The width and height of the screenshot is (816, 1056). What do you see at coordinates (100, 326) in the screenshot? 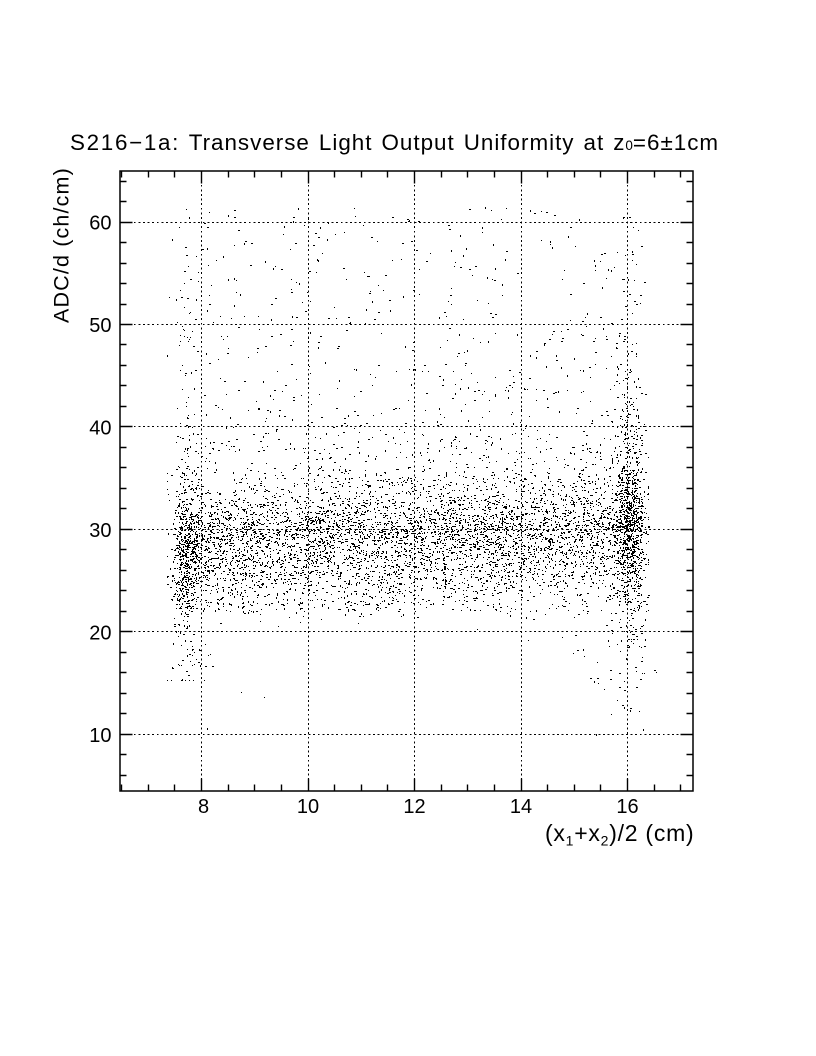
I see `svg-text: 50` at bounding box center [100, 326].